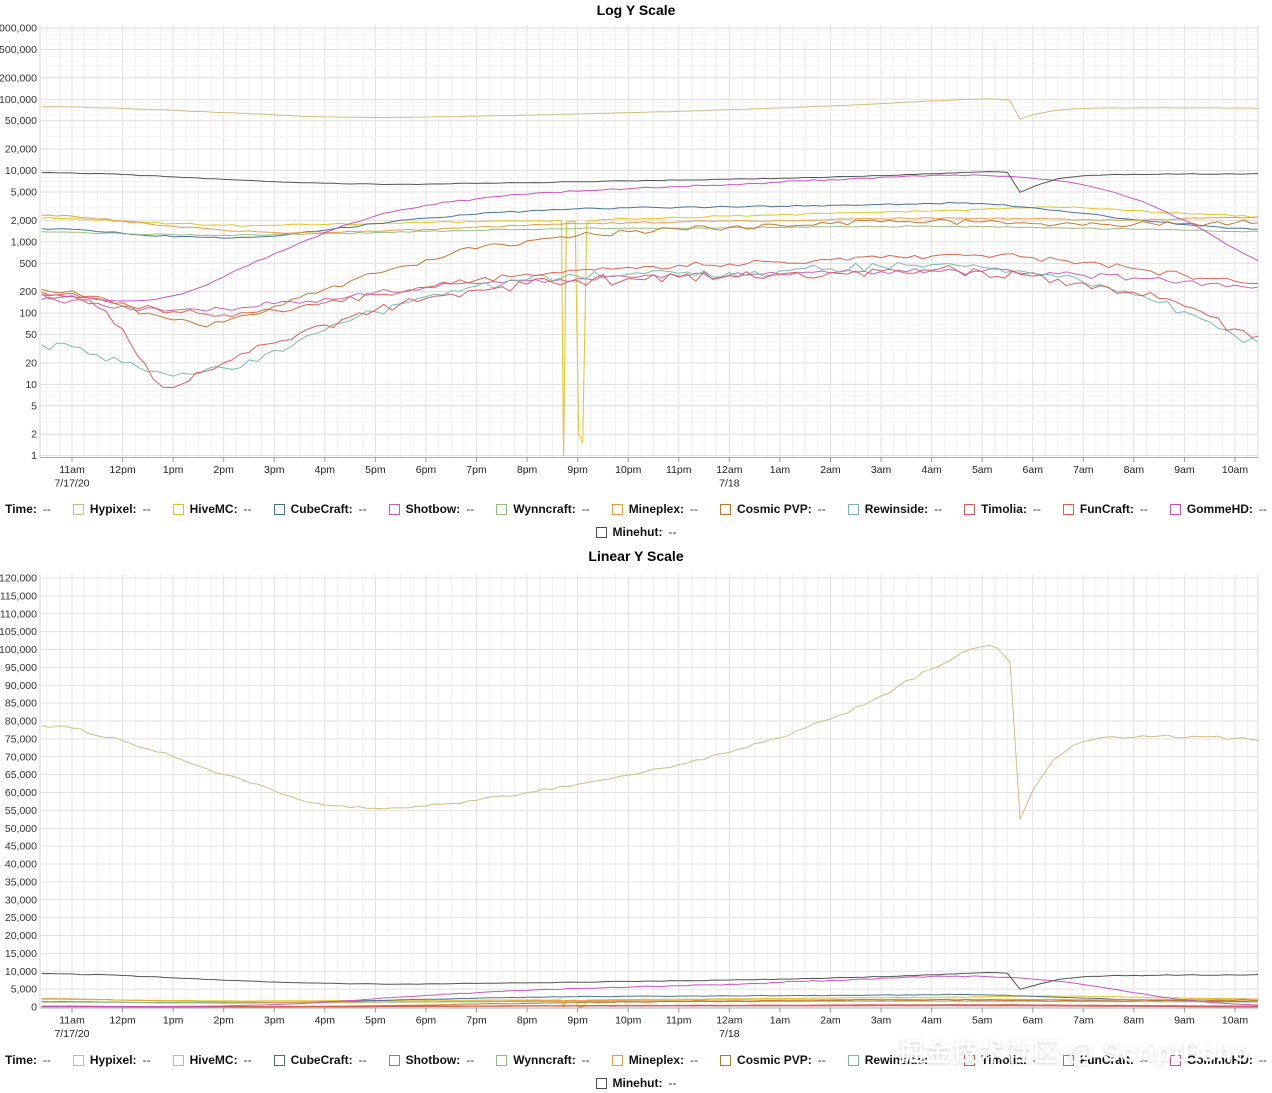 The width and height of the screenshot is (1272, 1093). I want to click on legend-time-label: Time:, so click(21, 1060).